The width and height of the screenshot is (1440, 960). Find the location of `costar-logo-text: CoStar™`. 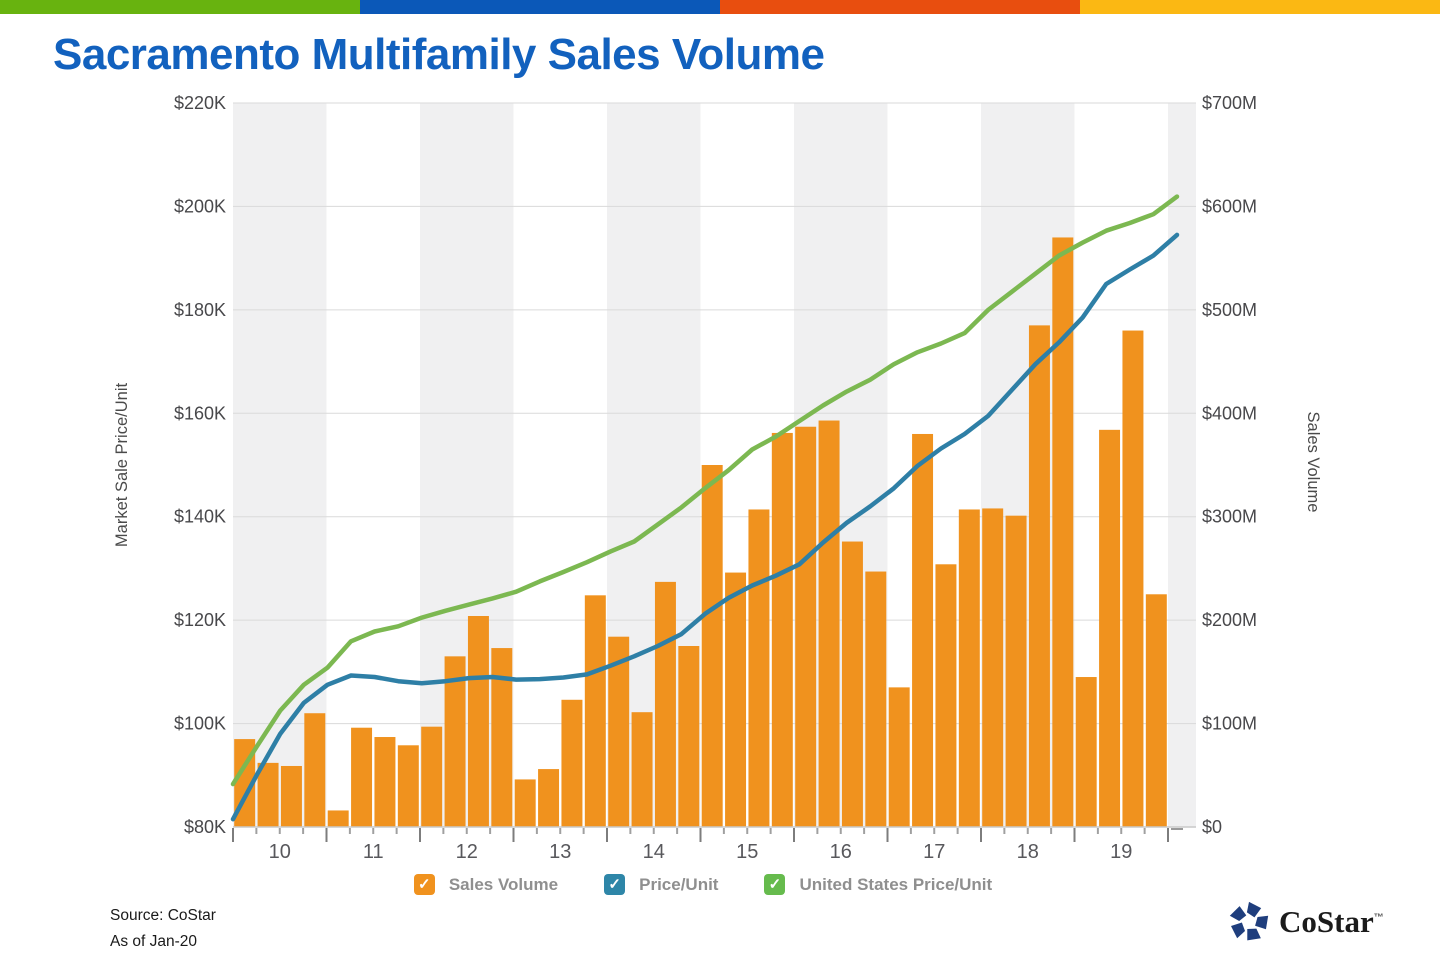

costar-logo-text: CoStar™ is located at coordinates (1331, 921).